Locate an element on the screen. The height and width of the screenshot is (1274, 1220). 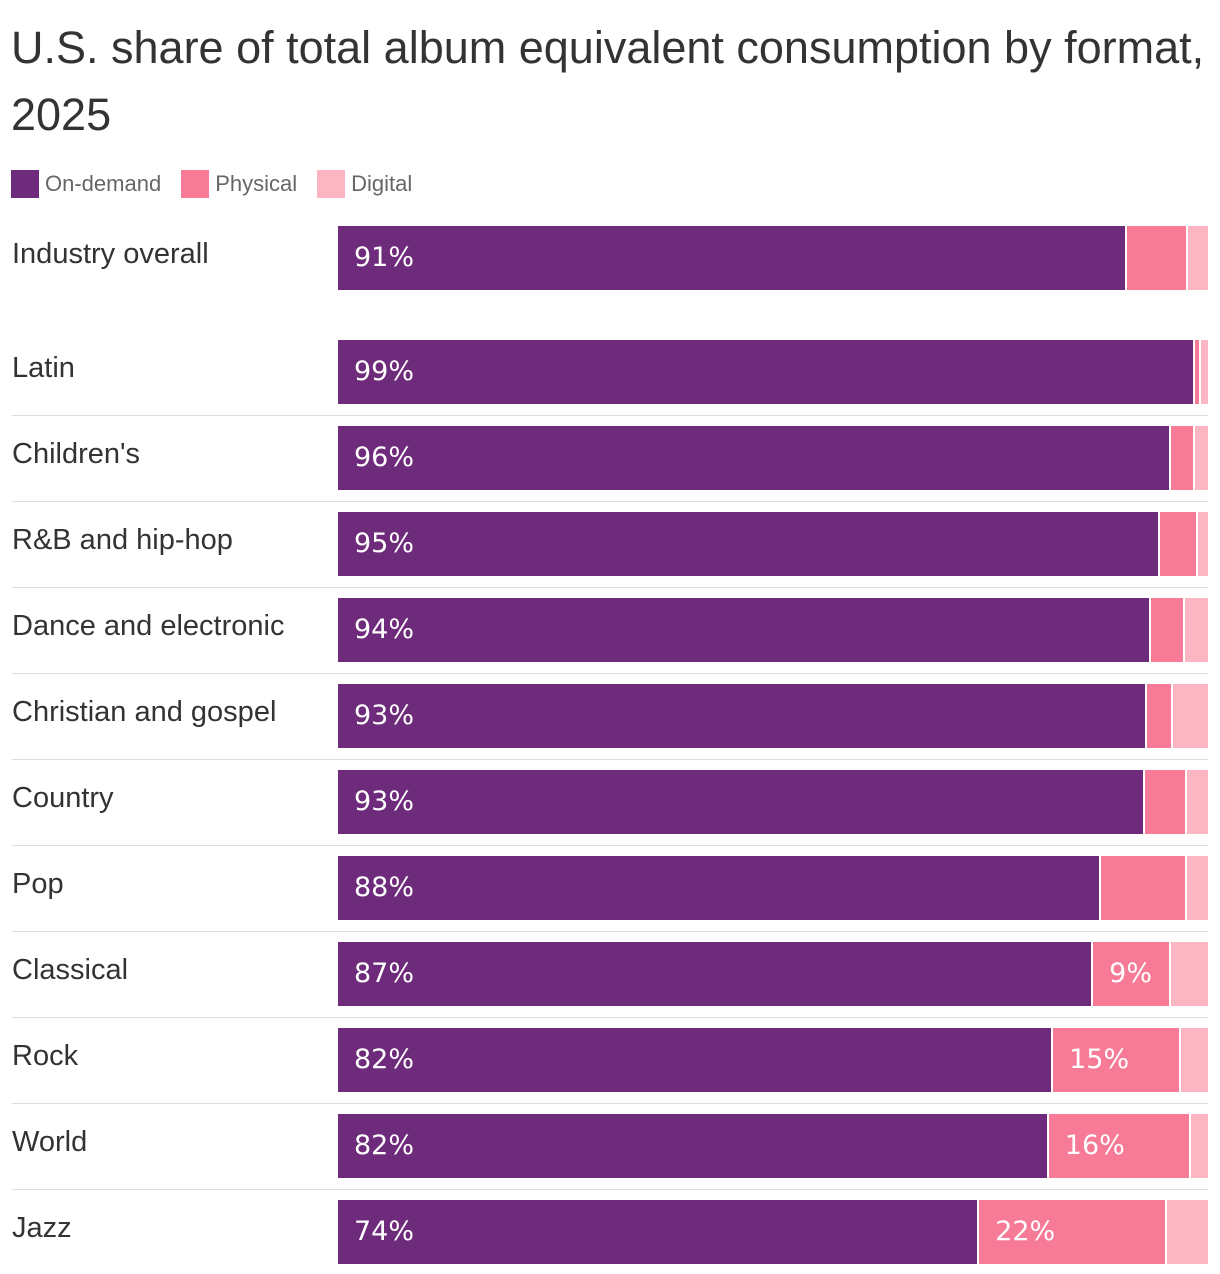
category-label: World is located at coordinates (50, 1142).